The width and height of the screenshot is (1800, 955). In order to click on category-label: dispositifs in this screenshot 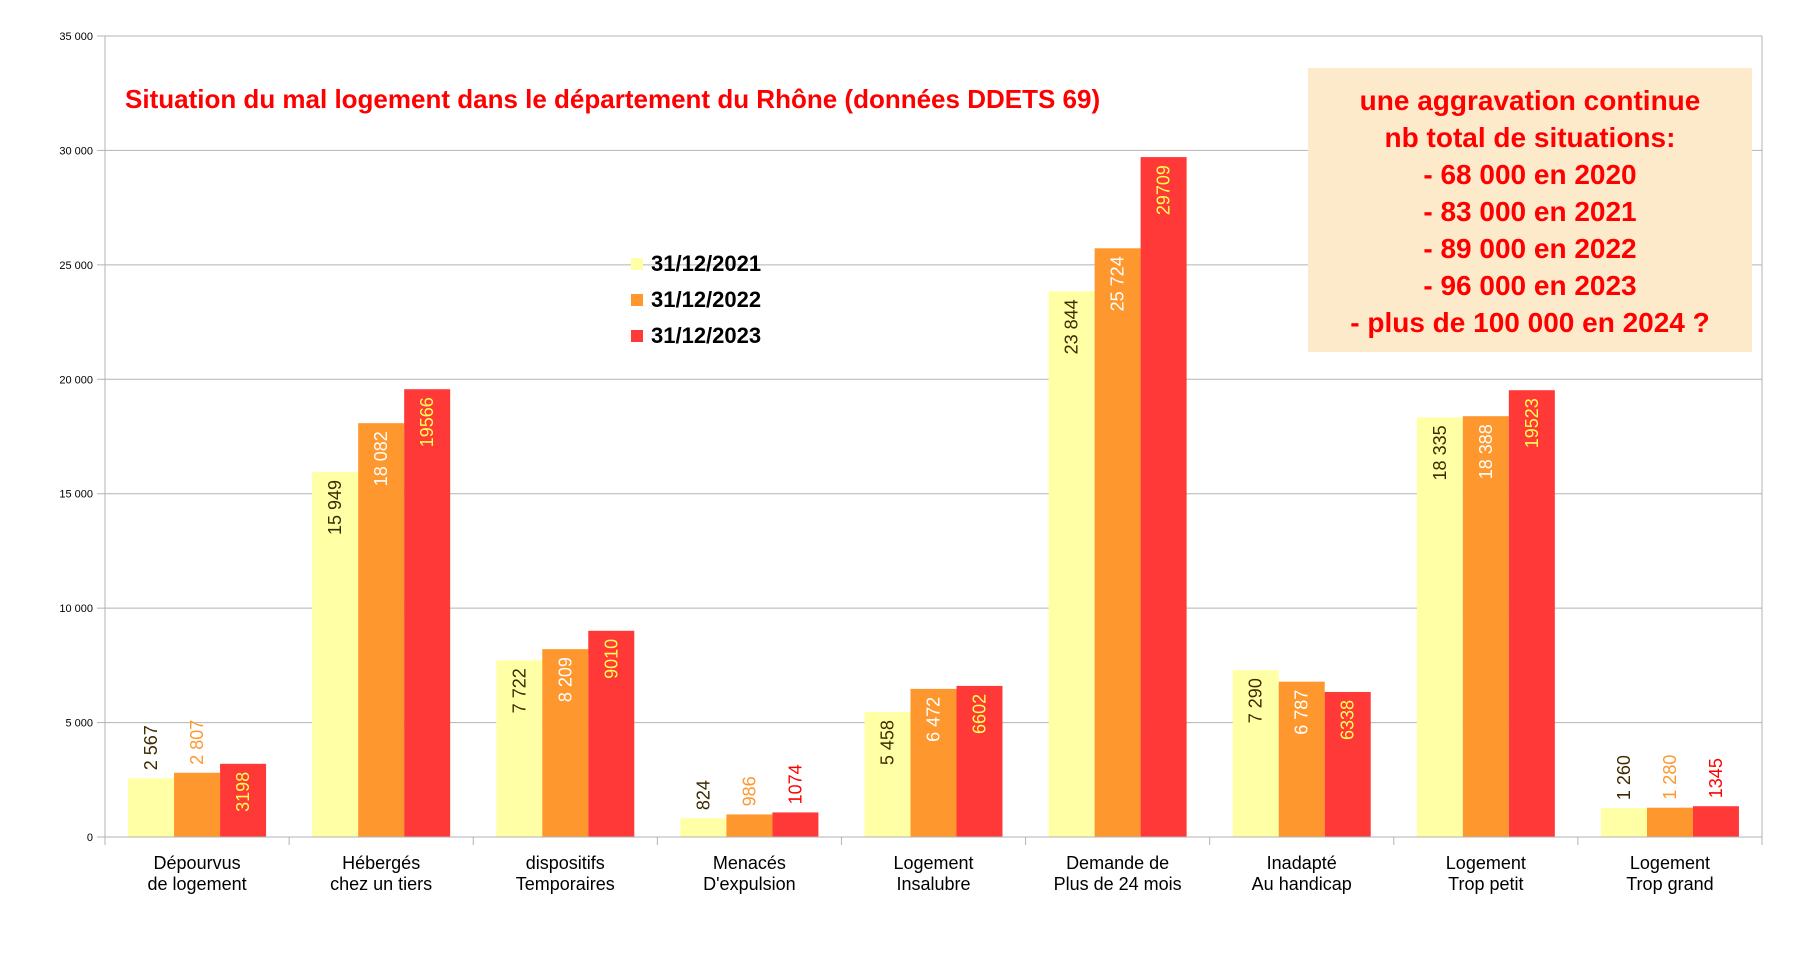, I will do `click(565, 863)`.